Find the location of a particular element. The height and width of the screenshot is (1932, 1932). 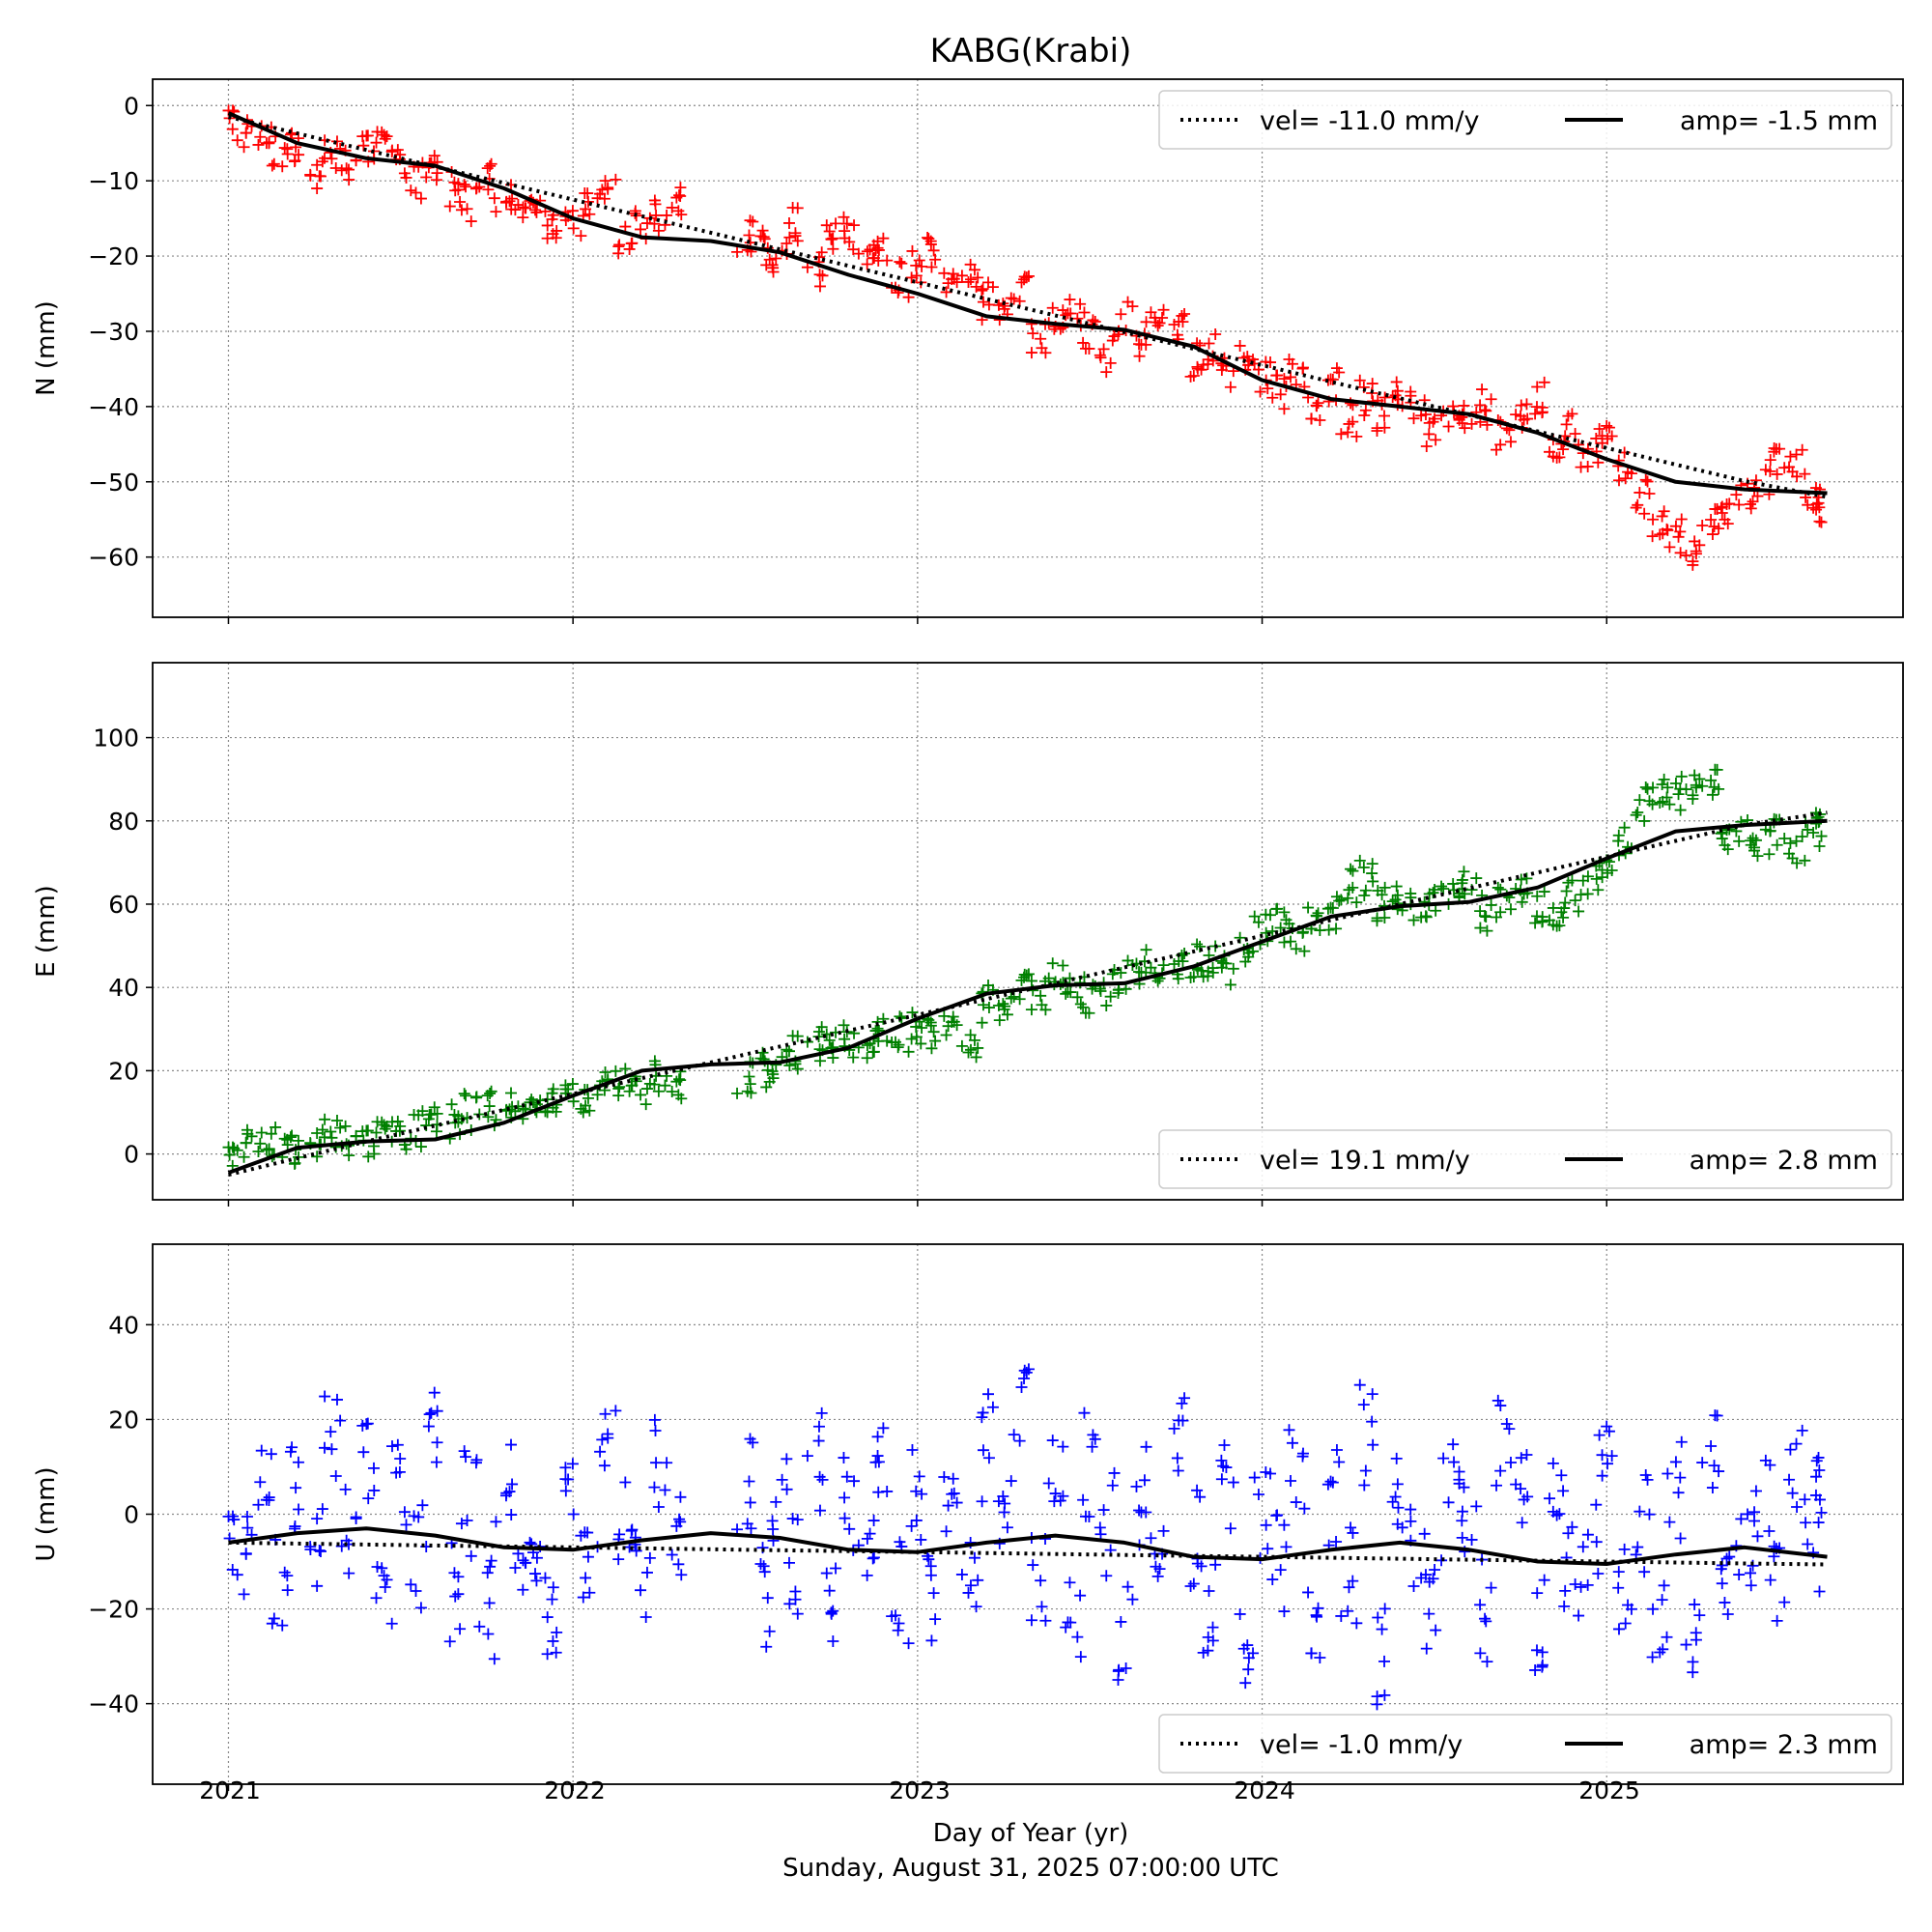

x-tick-label-2022: 2022 is located at coordinates (575, 1790).